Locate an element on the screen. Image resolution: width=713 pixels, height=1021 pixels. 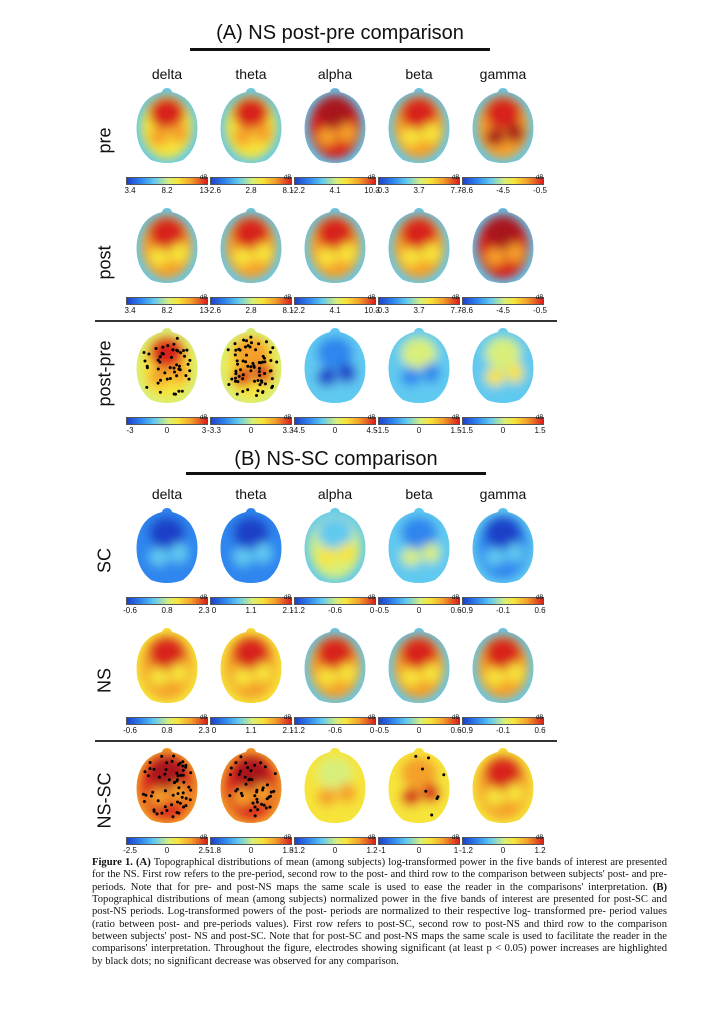
colorbar-tick-max: -0.5 is located at coordinates (540, 310).